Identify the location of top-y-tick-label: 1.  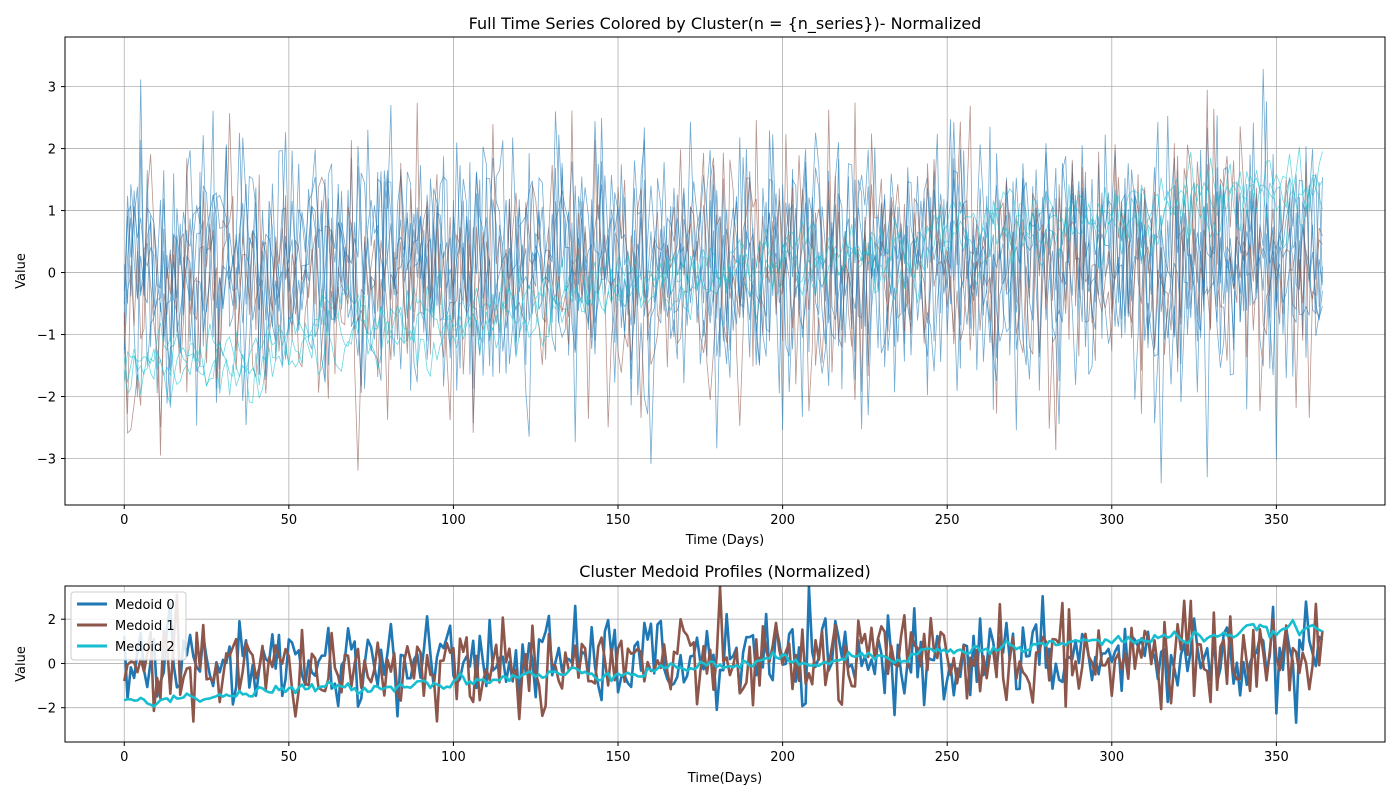
(52, 212).